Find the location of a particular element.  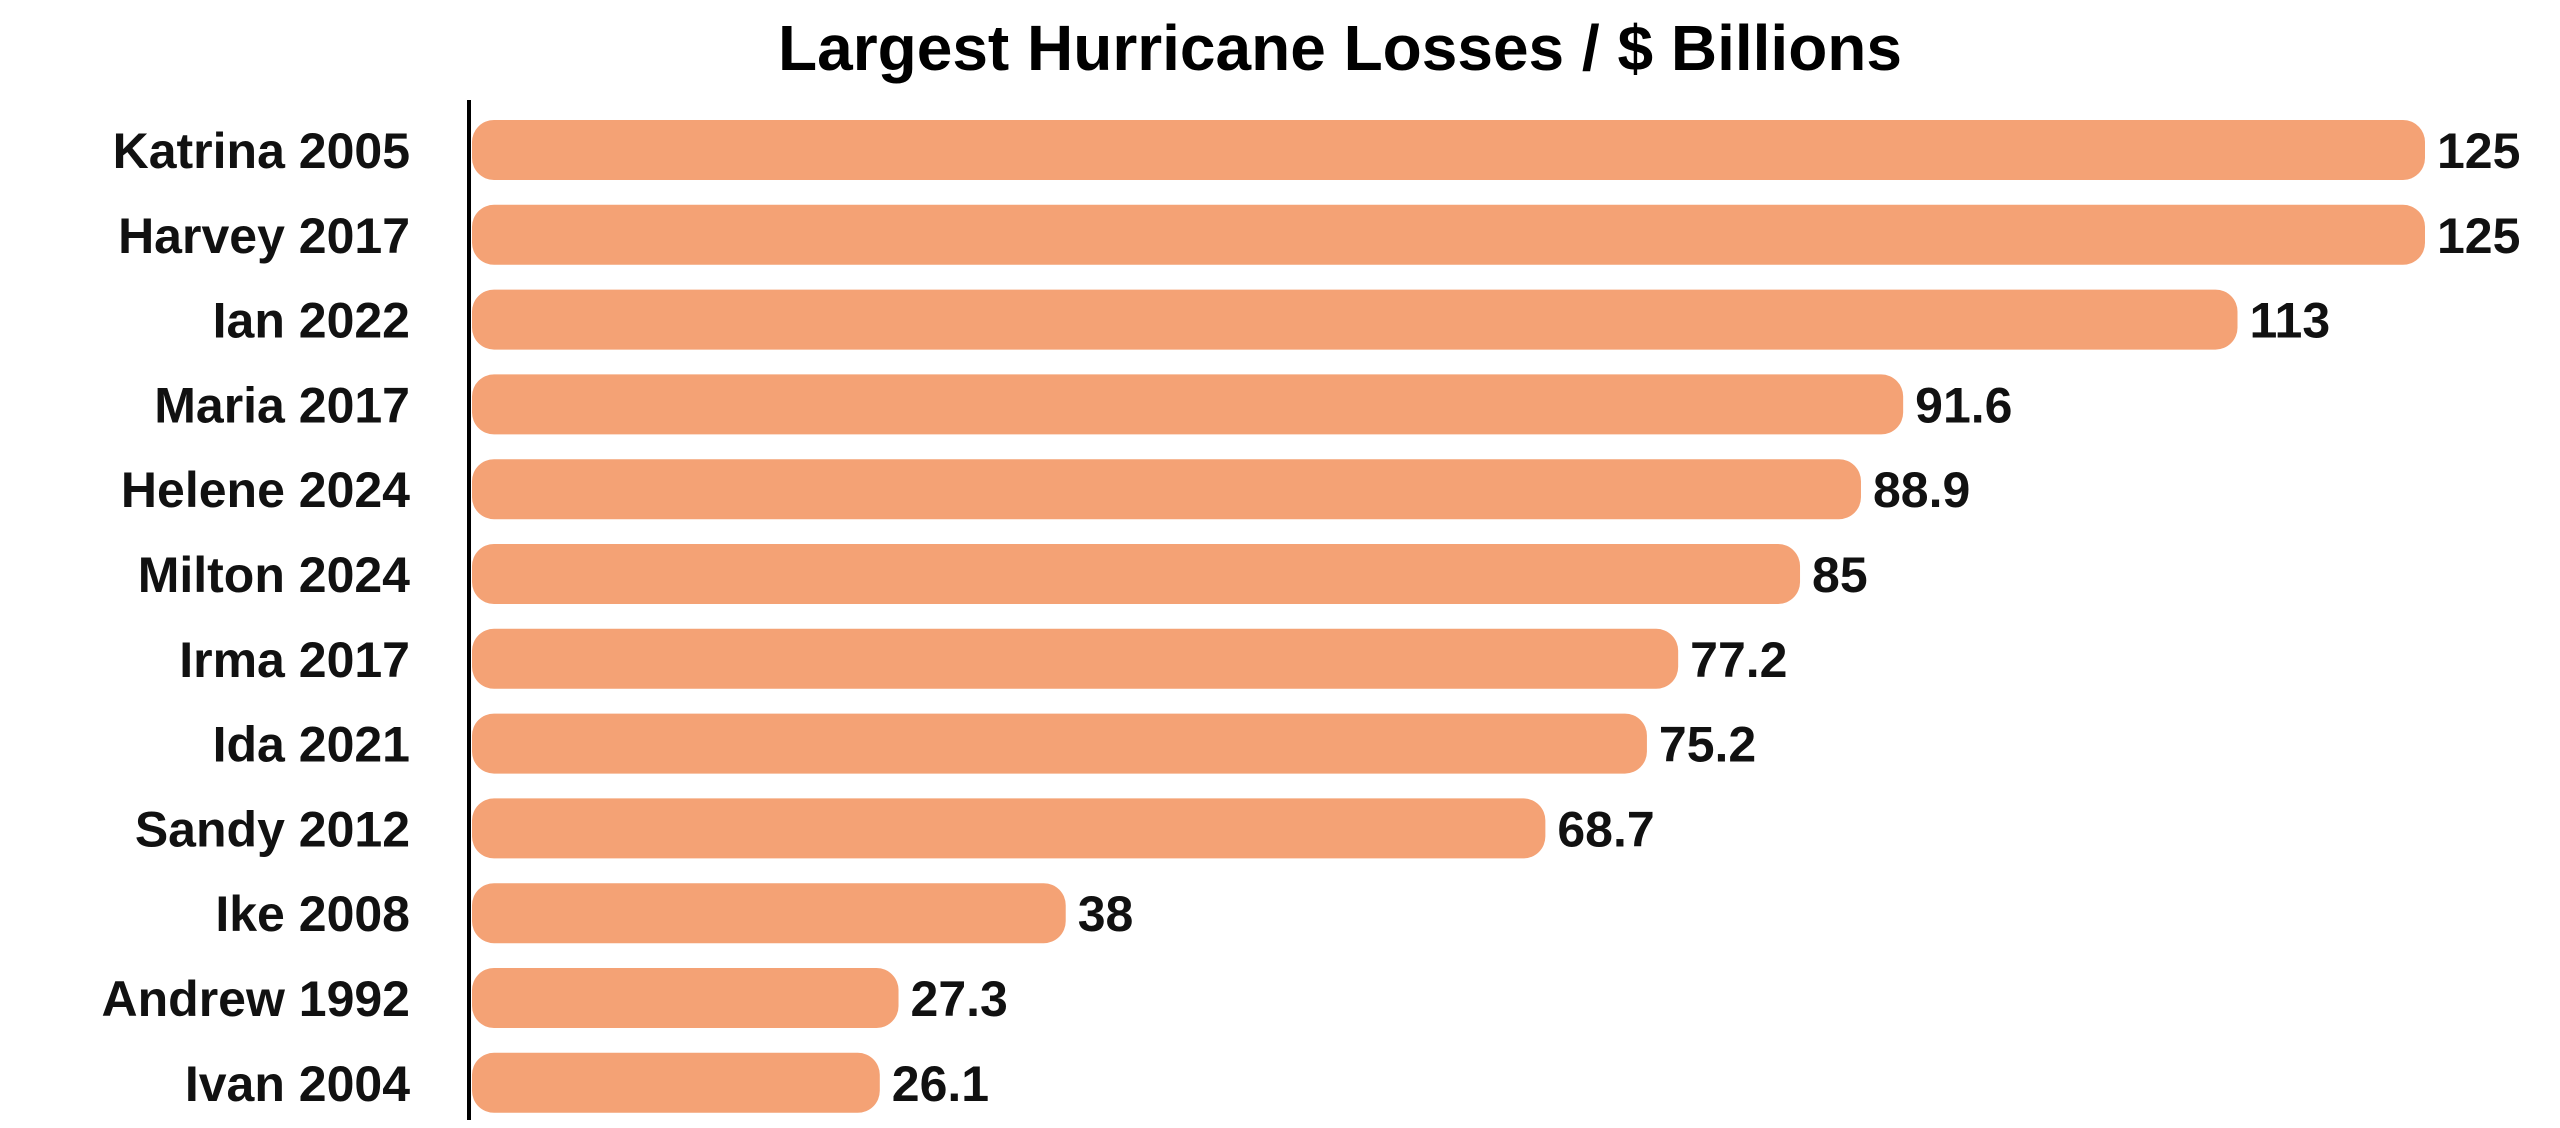

category-label: Sandy 2012 is located at coordinates (272, 829).